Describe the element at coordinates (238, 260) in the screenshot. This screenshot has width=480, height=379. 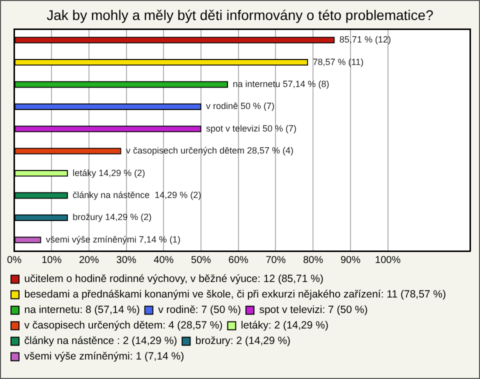
I see `x-tick-label: 60%` at that location.